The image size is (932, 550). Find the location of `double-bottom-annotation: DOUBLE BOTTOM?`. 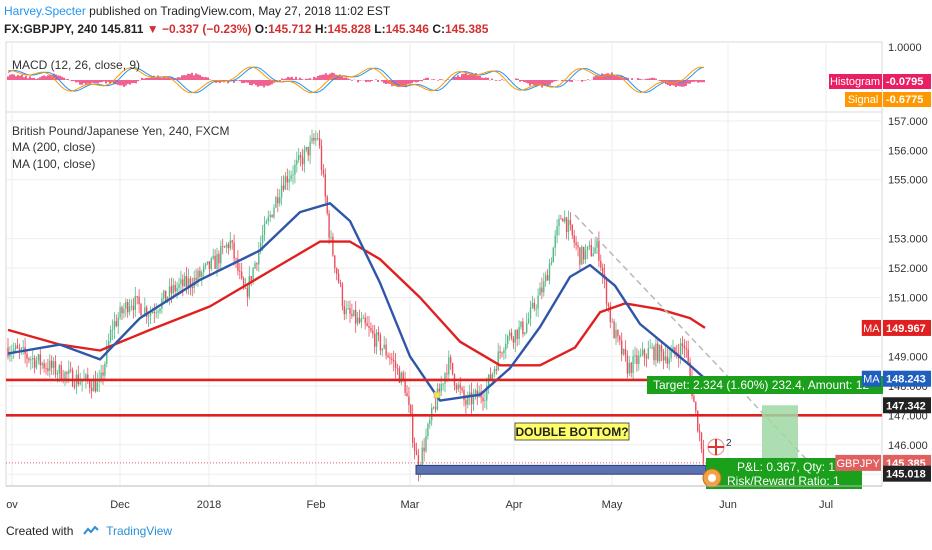

double-bottom-annotation: DOUBLE BOTTOM? is located at coordinates (572, 431).